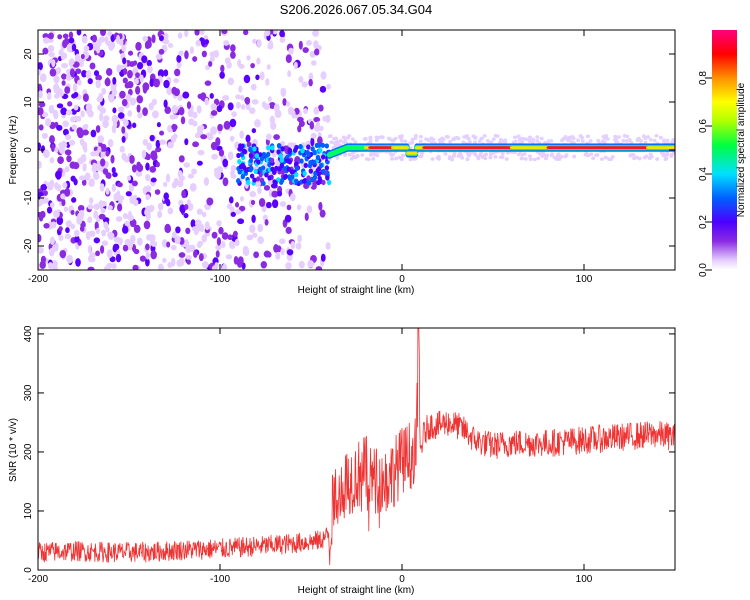  What do you see at coordinates (28, 333) in the screenshot?
I see `snr-y-tick-label: 400` at bounding box center [28, 333].